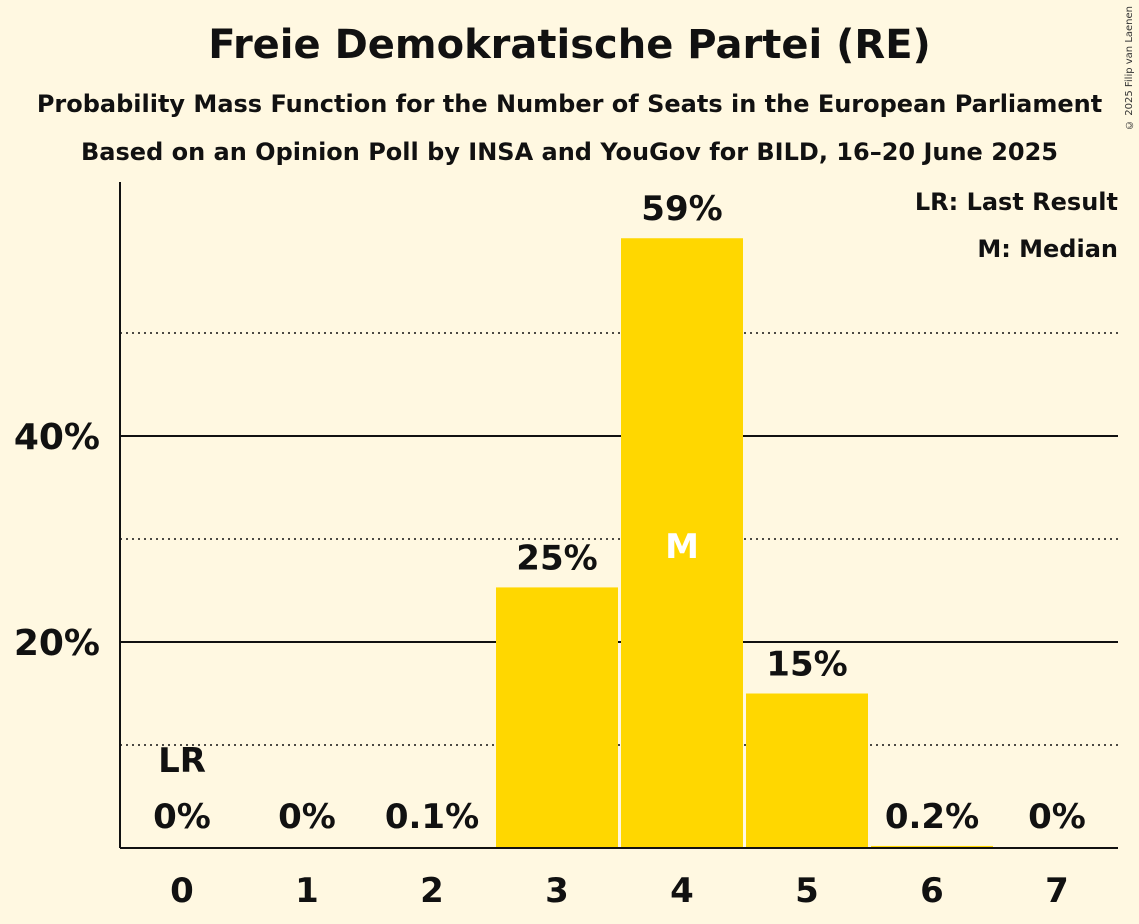 This screenshot has height=924, width=1139. Describe the element at coordinates (556, 558) in the screenshot. I see `data-label: 25%` at that location.